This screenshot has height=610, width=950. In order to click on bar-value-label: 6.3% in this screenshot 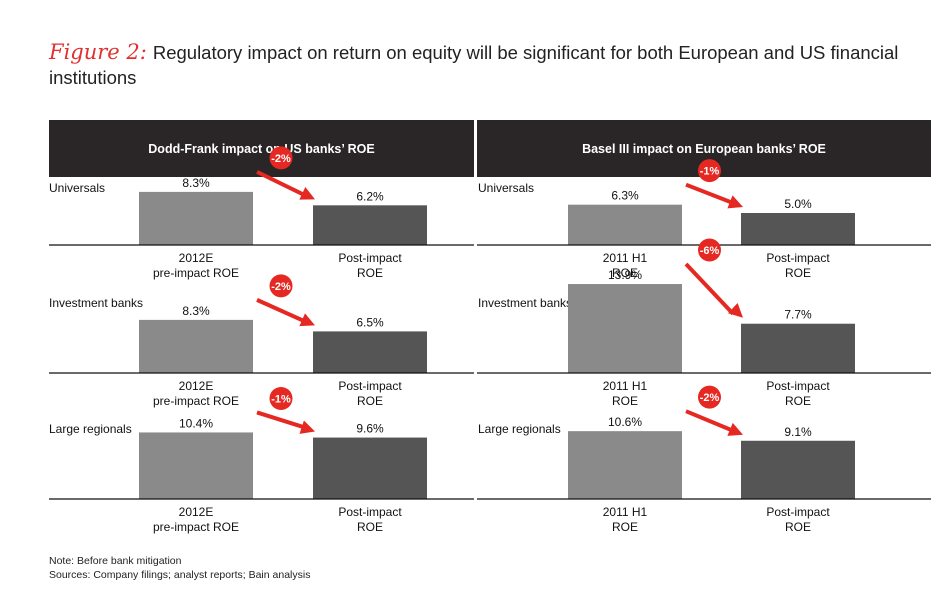, I will do `click(625, 196)`.